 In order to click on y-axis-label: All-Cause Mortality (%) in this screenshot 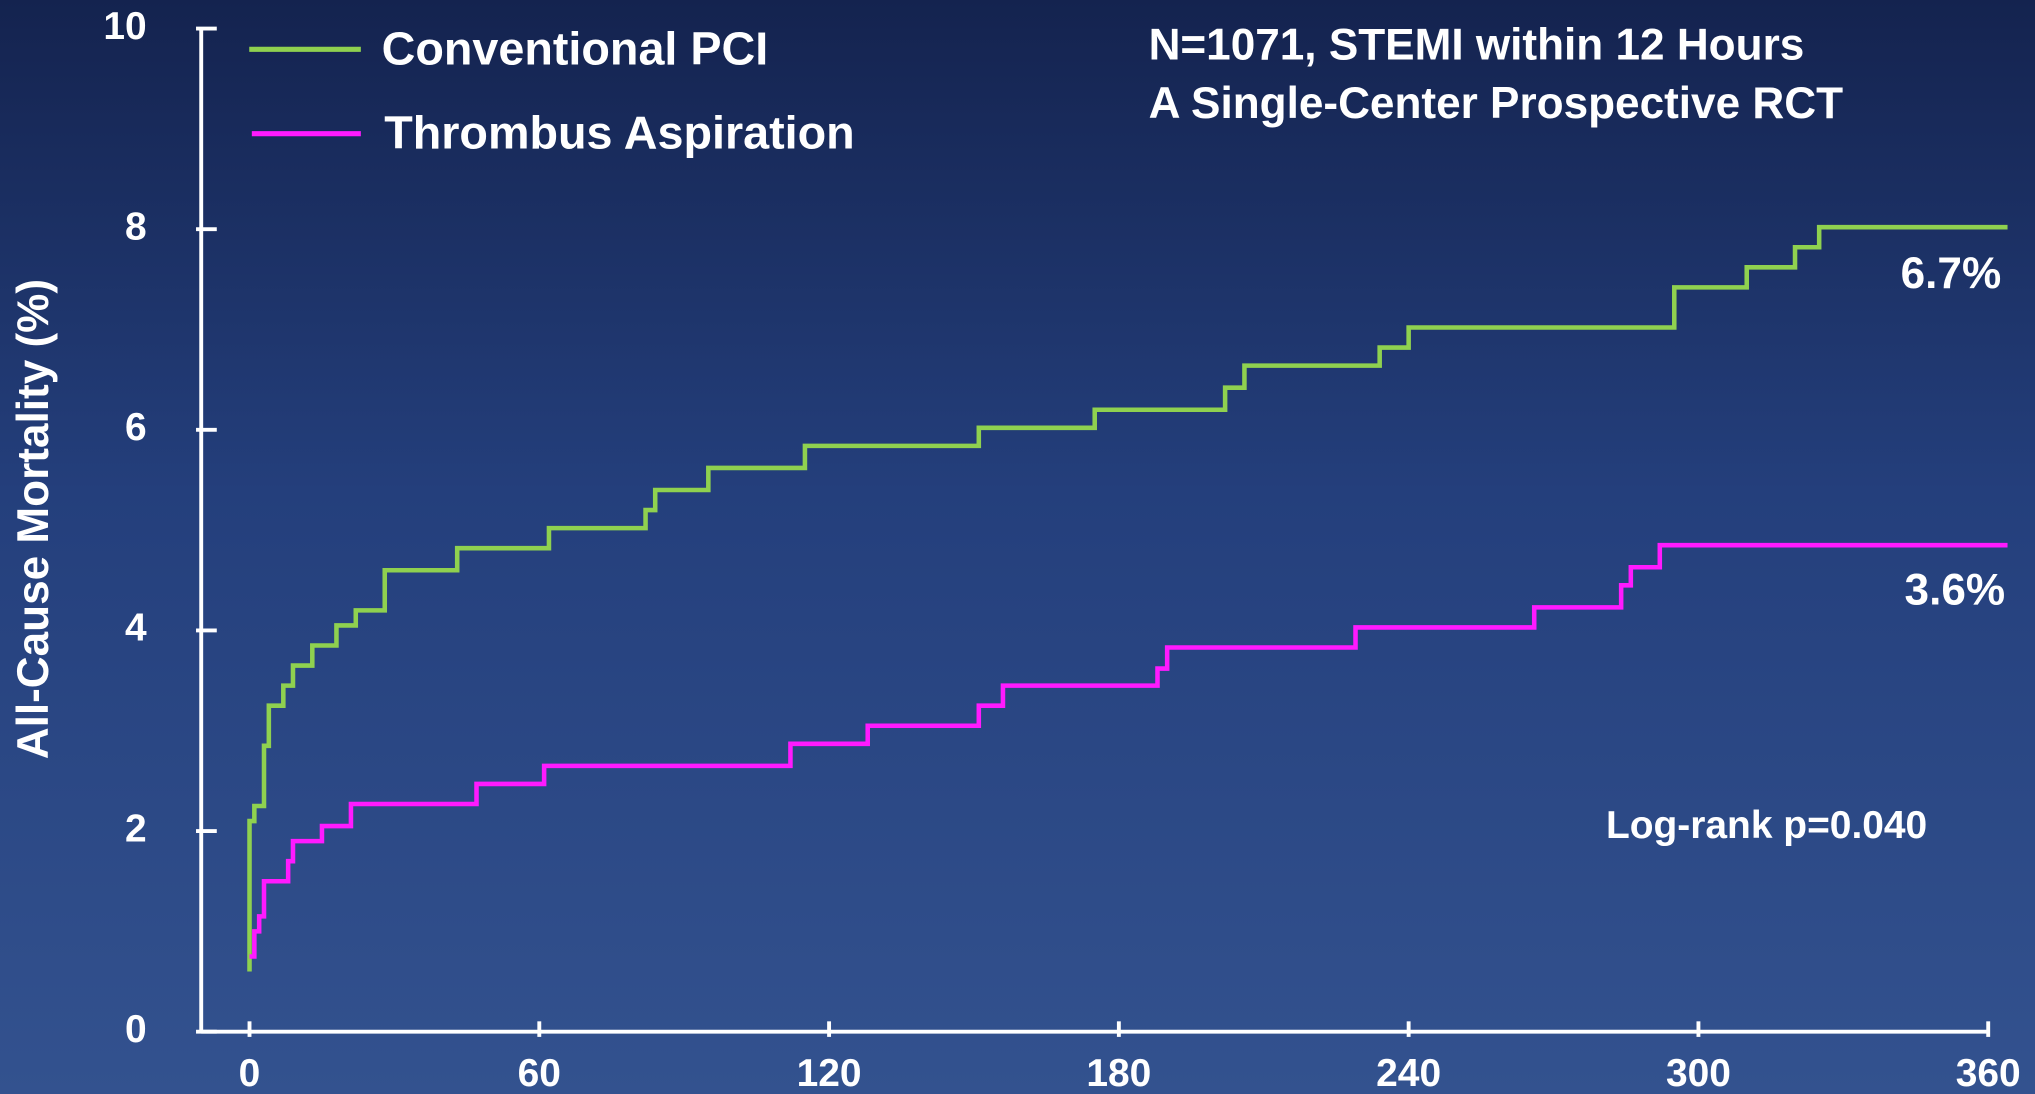, I will do `click(33, 519)`.